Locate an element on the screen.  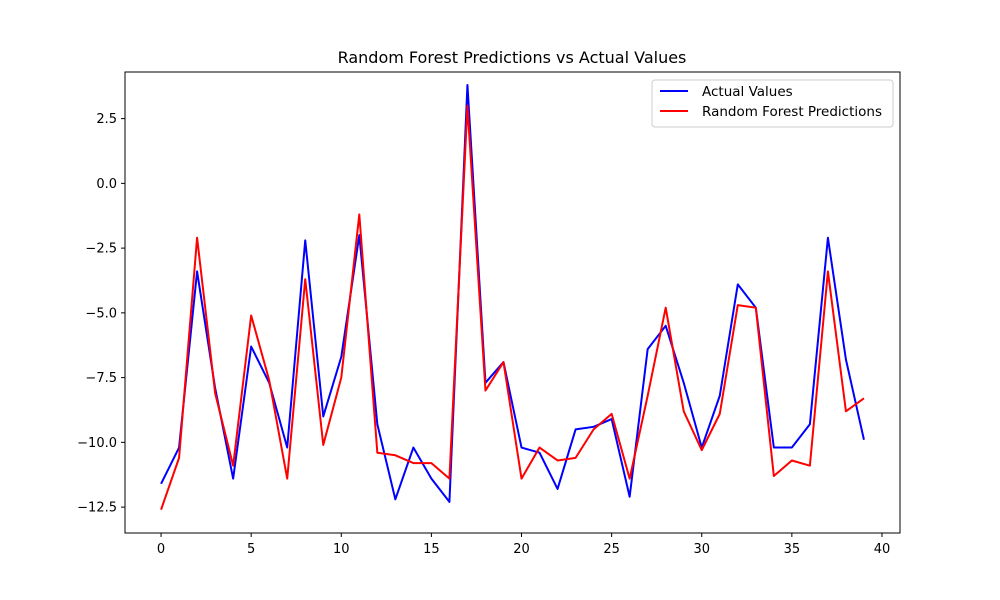
y-tick-label: −12.5 is located at coordinates (97, 508).